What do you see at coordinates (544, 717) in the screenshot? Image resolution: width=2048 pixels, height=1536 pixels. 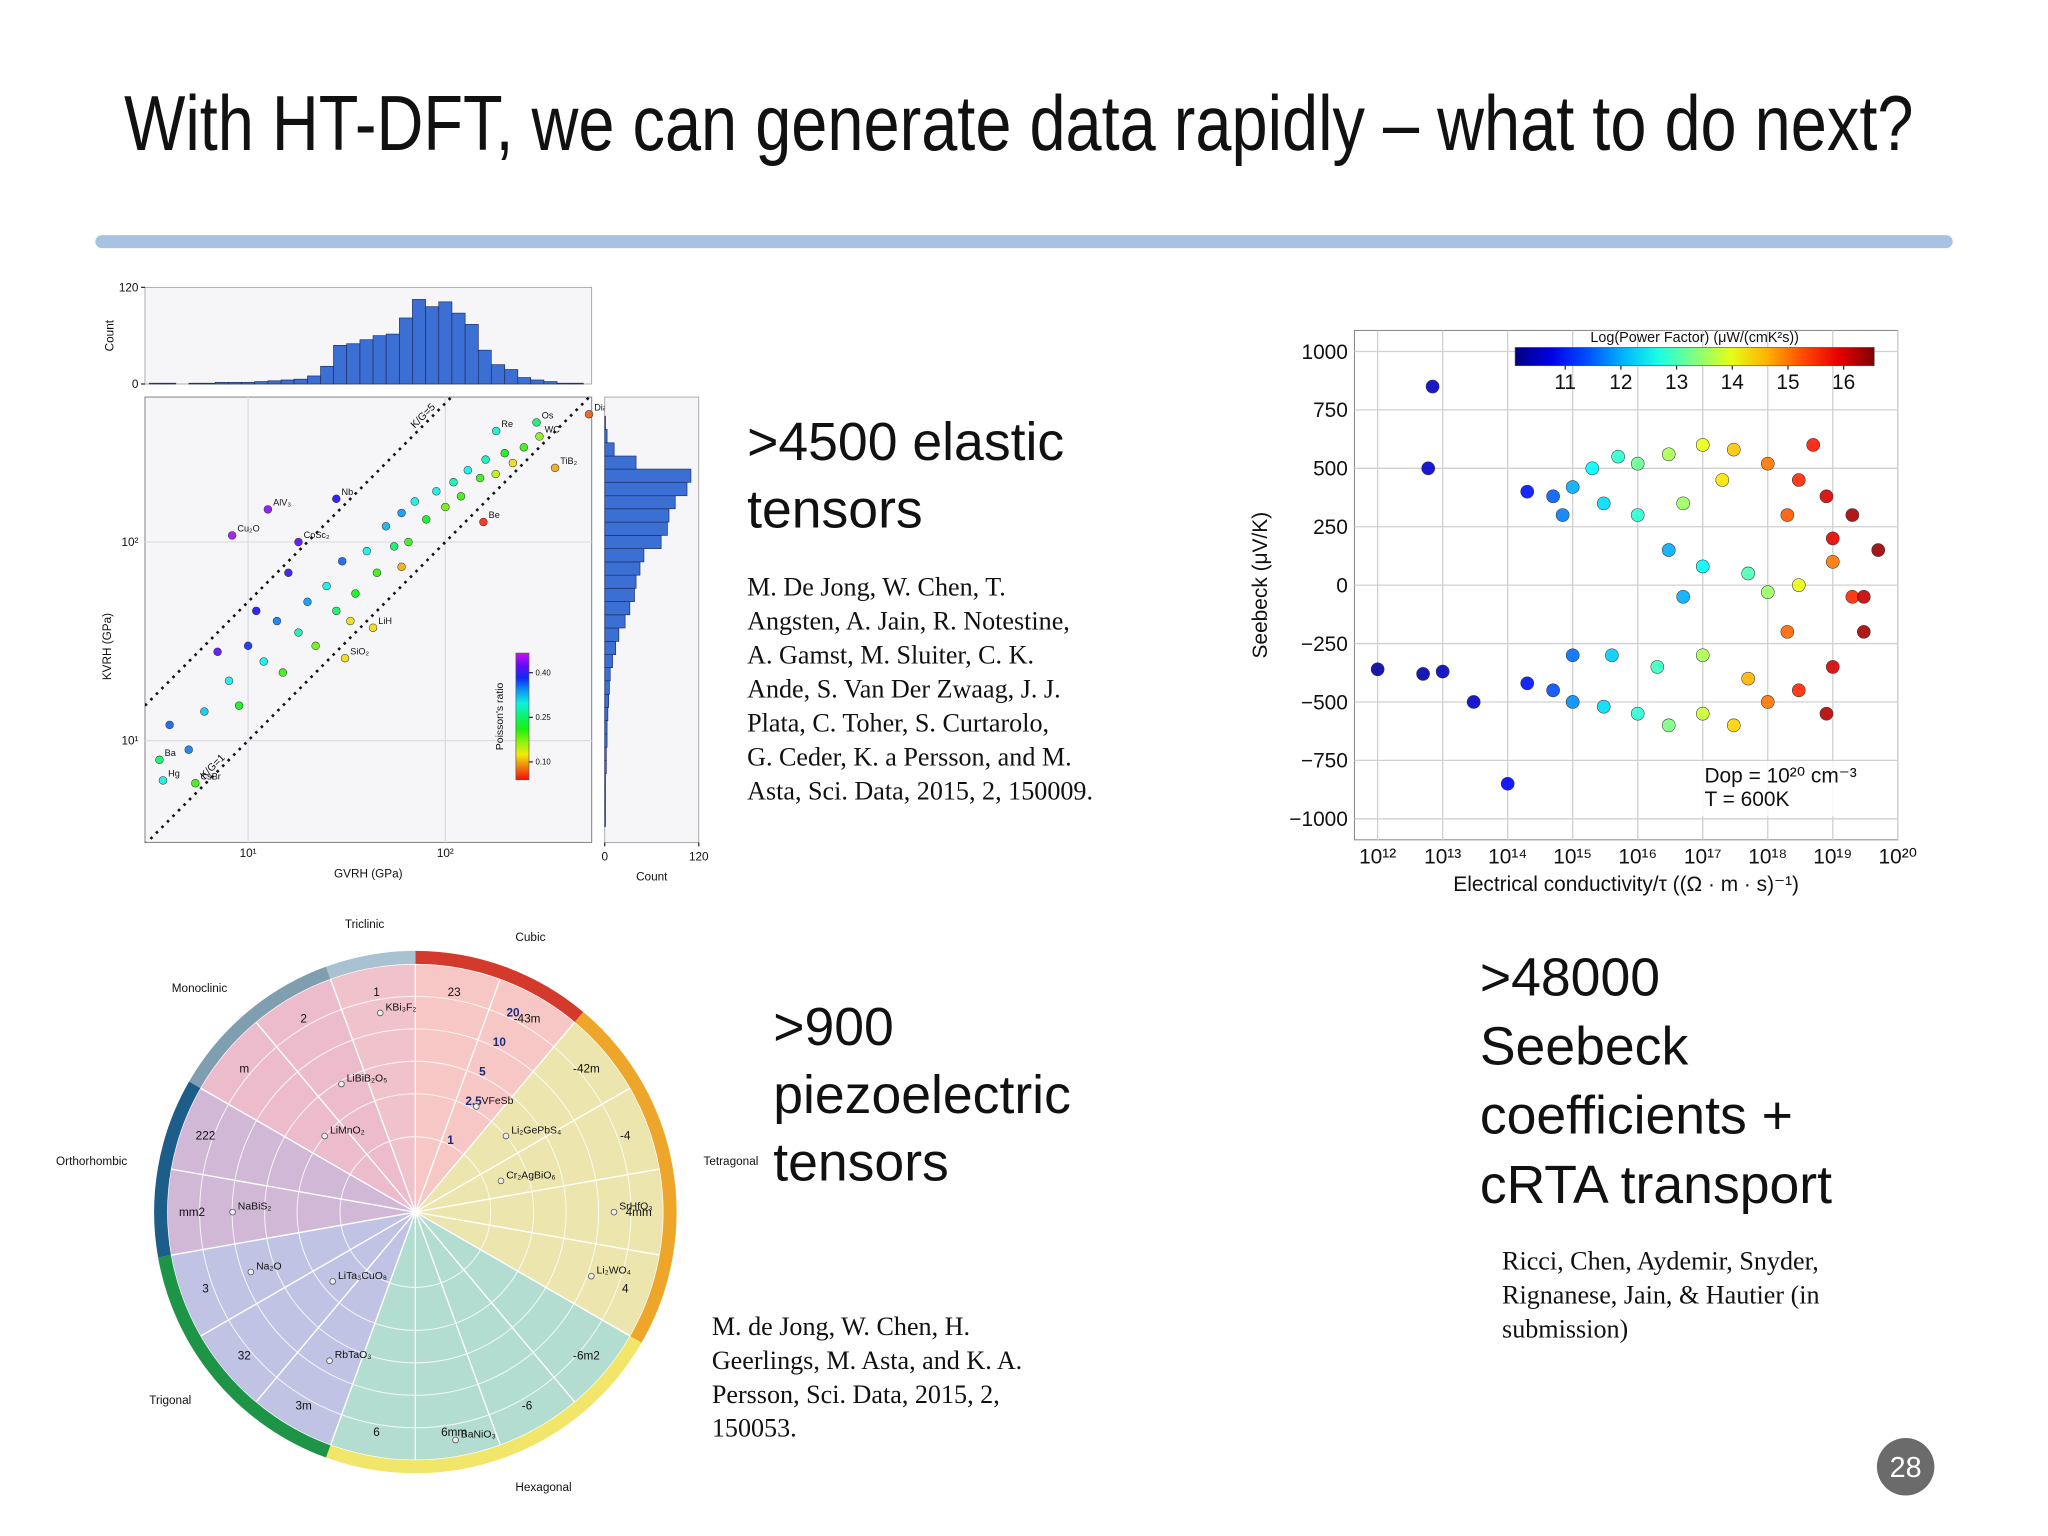 I see `colorbar-tick-label: 0.25` at bounding box center [544, 717].